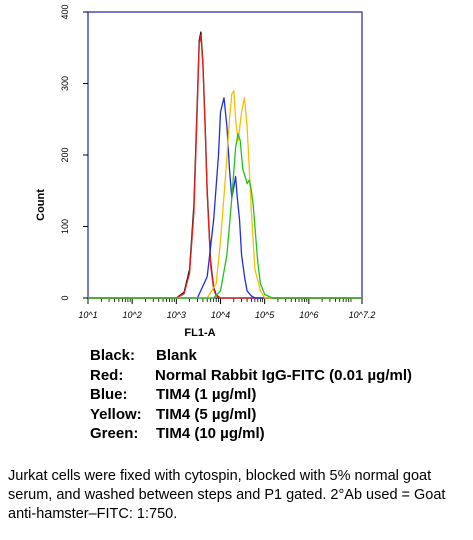 This screenshot has width=473, height=540. Describe the element at coordinates (65, 226) in the screenshot. I see `y-tick-label: 100` at that location.